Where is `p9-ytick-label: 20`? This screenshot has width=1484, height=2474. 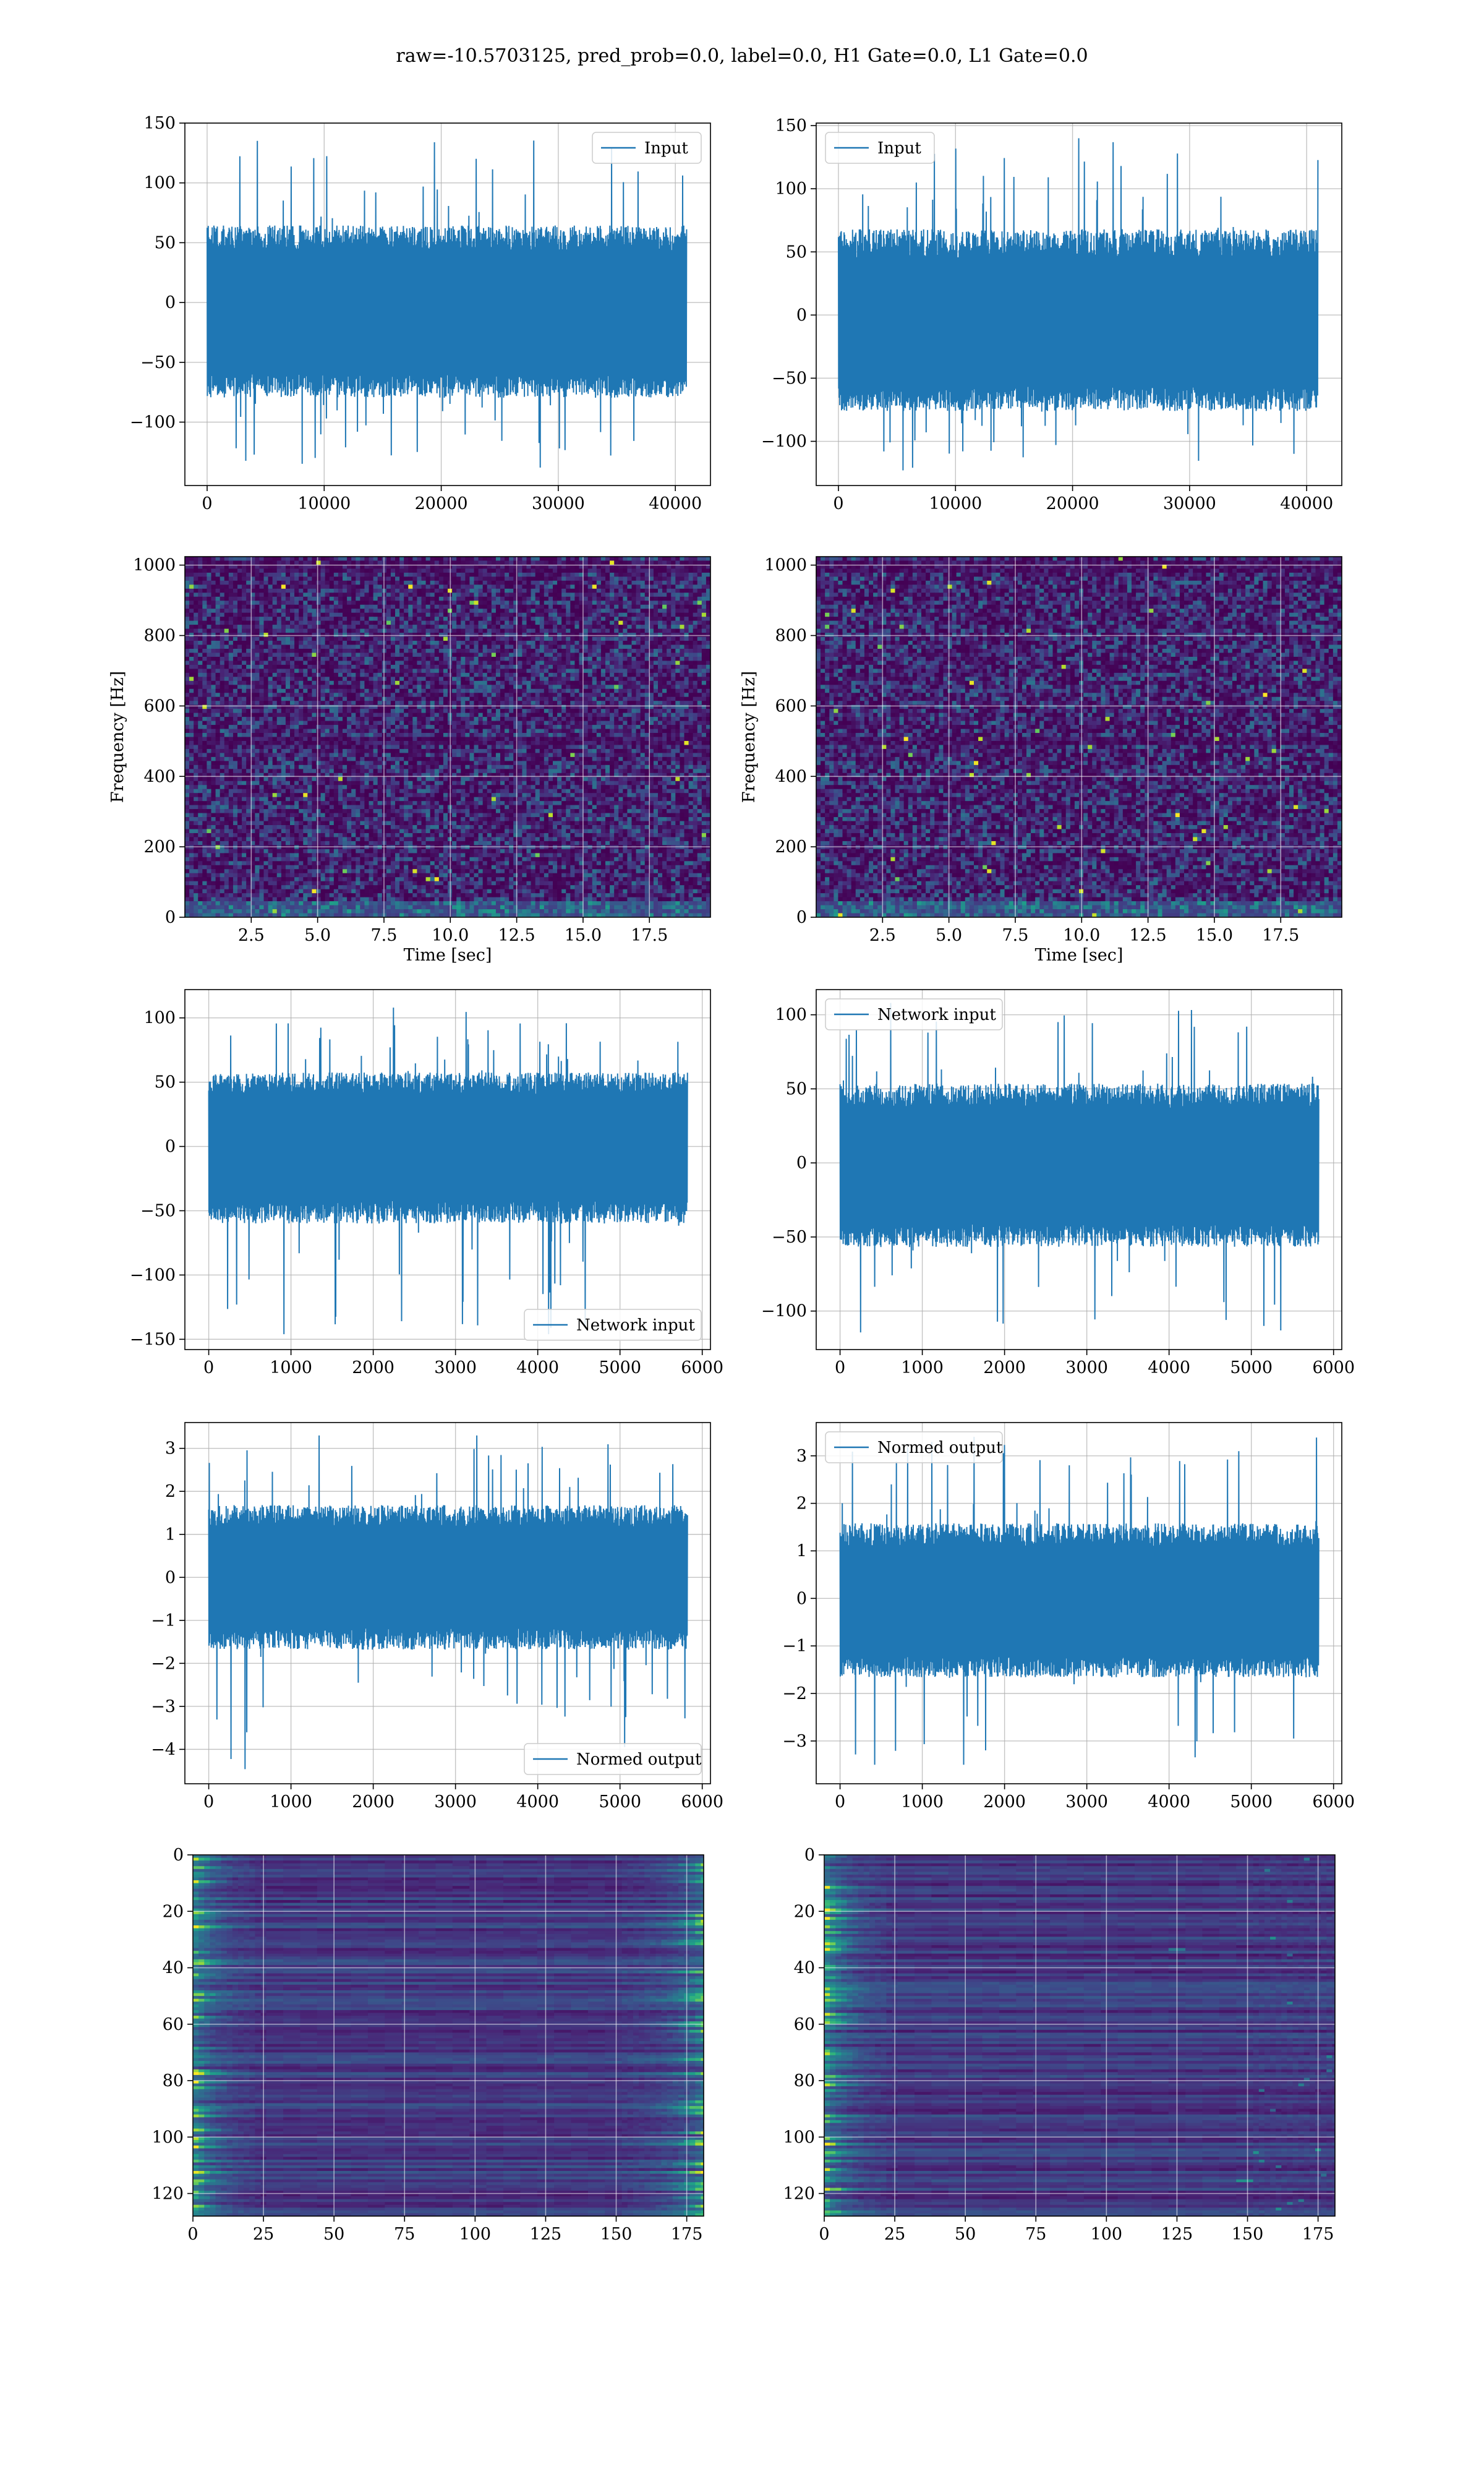 p9-ytick-label: 20 is located at coordinates (173, 1911).